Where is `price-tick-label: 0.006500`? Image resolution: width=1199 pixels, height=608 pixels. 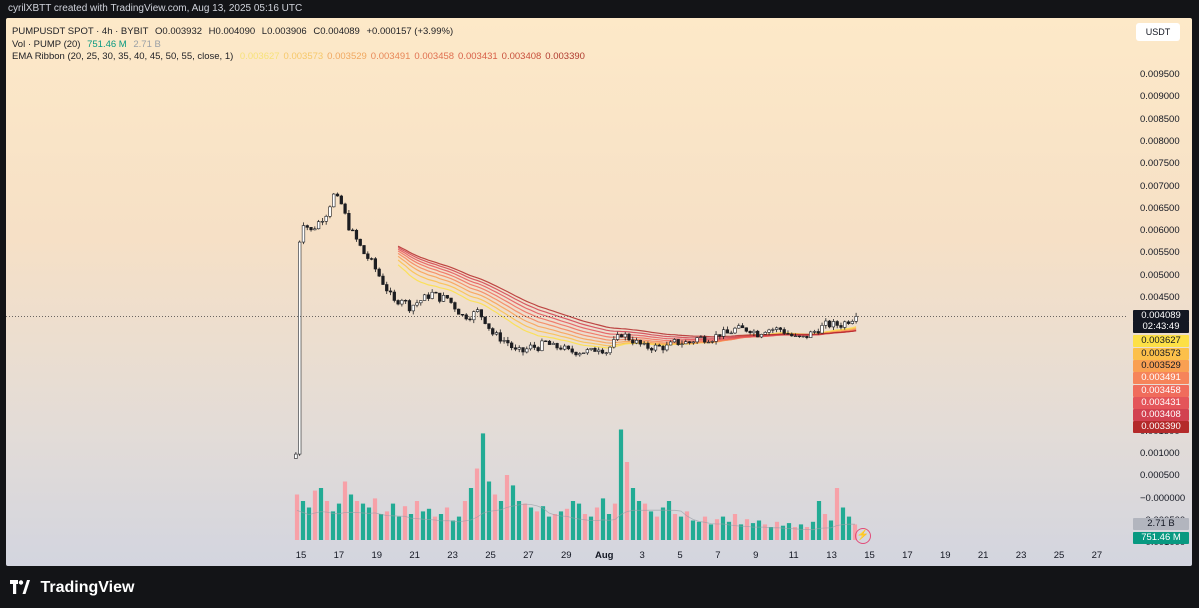 price-tick-label: 0.006500 is located at coordinates (1160, 208).